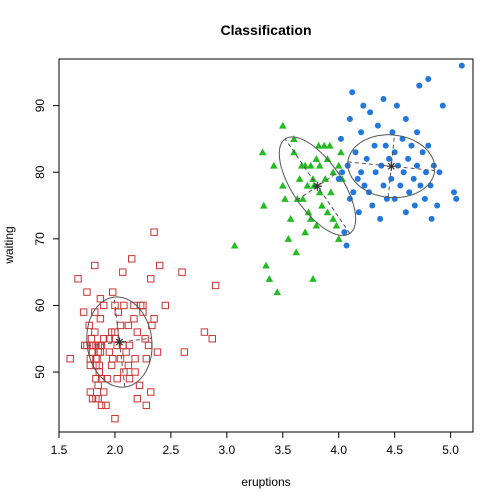  Describe the element at coordinates (115, 450) in the screenshot. I see `x-tick-label: 2.0` at that location.